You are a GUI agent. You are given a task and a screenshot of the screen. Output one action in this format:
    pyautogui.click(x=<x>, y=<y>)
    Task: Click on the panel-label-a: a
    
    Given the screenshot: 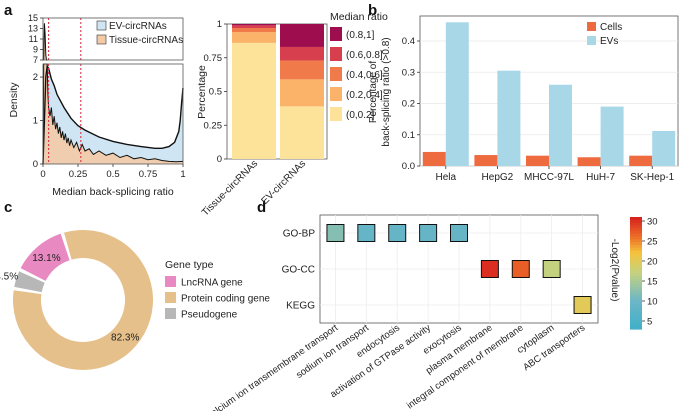 What is the action you would take?
    pyautogui.click(x=8, y=10)
    